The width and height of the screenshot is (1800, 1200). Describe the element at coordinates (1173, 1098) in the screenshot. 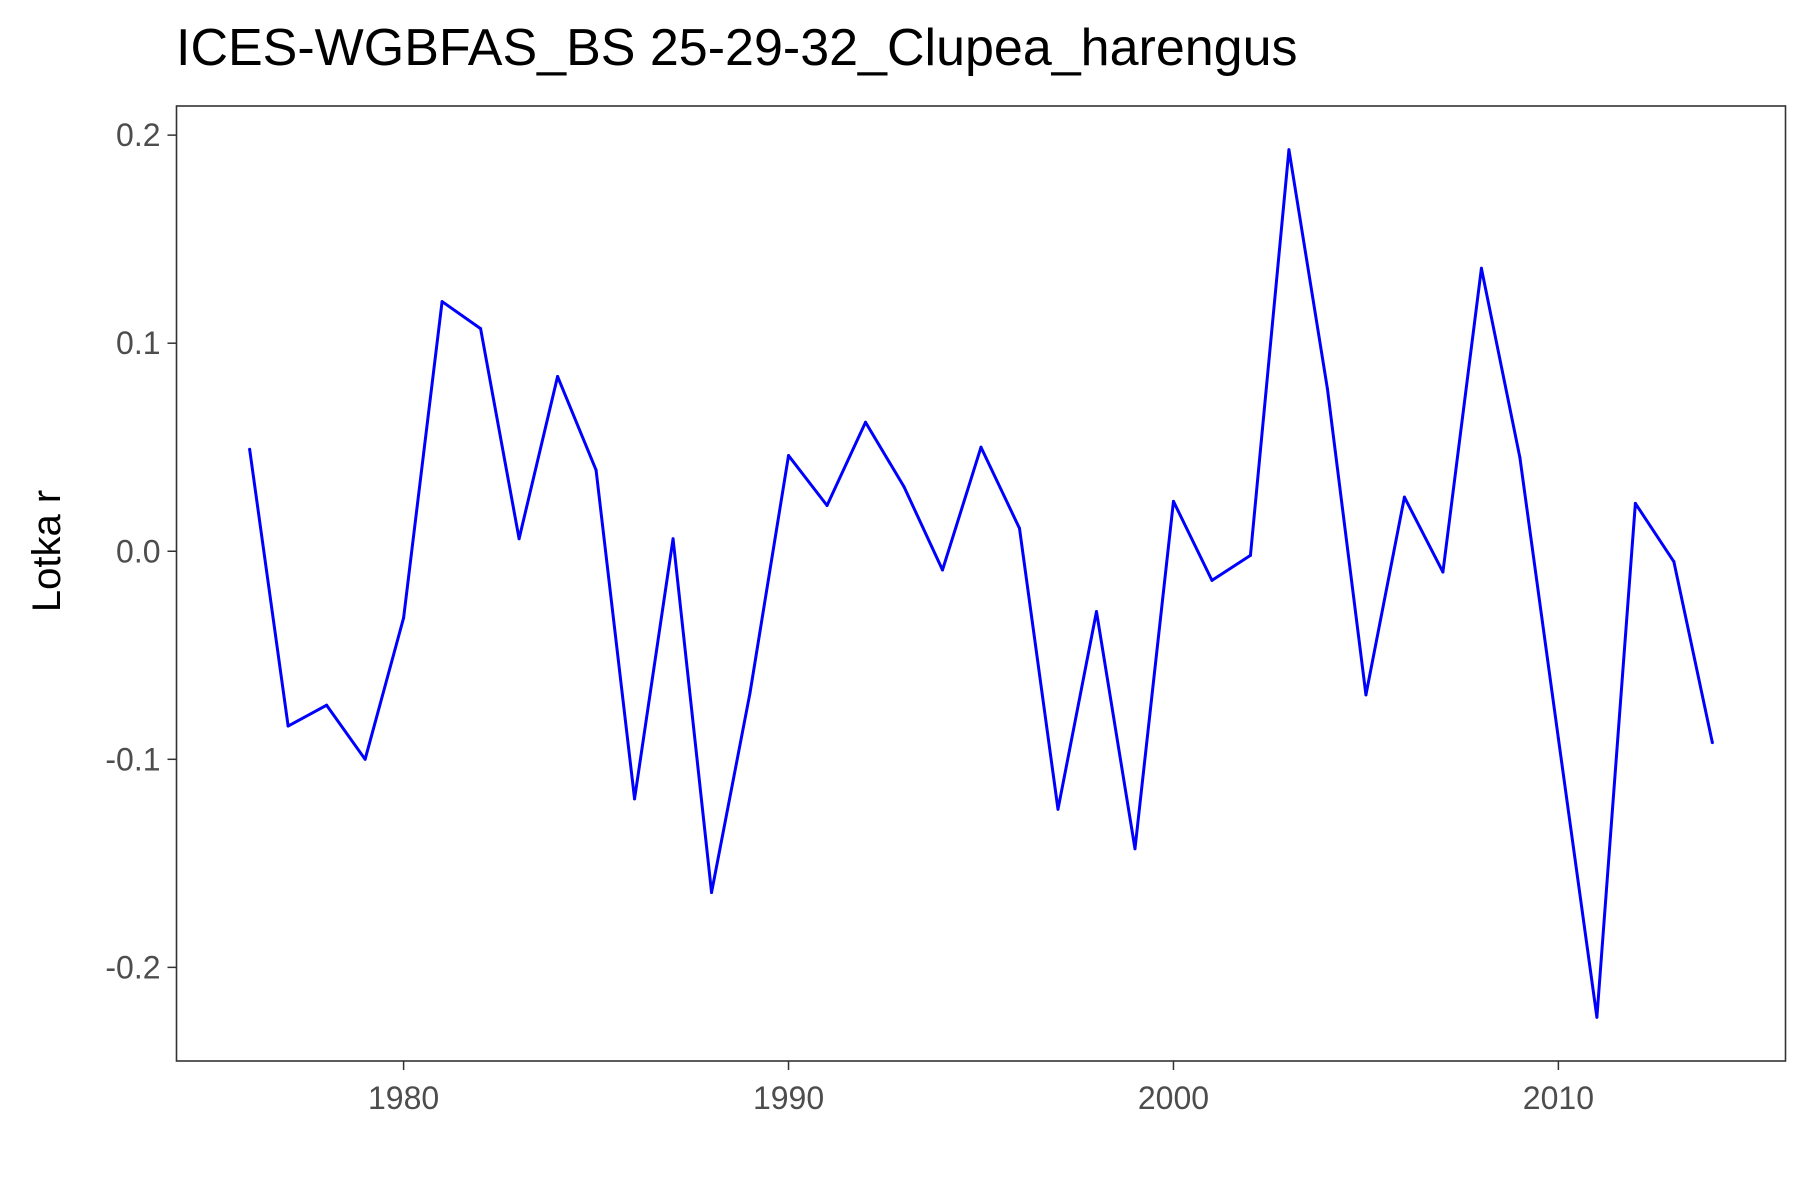

I see `x-tick-label: 2000` at that location.